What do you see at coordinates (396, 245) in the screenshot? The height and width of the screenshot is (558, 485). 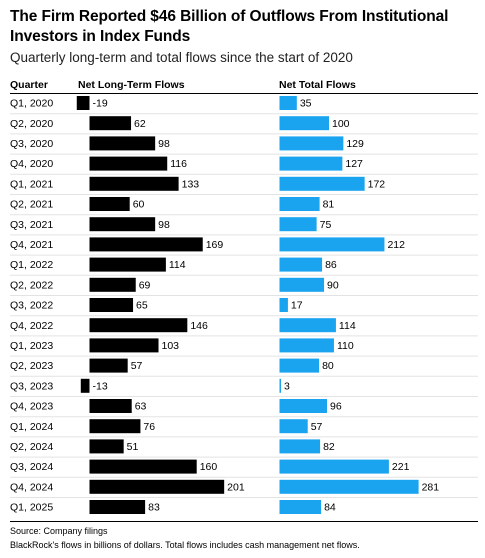 I see `total-value-label: 212` at bounding box center [396, 245].